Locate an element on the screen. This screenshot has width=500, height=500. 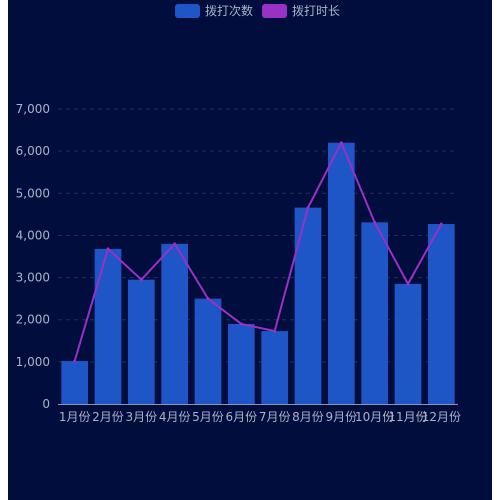
x-tick-label: 4月份 is located at coordinates (175, 417).